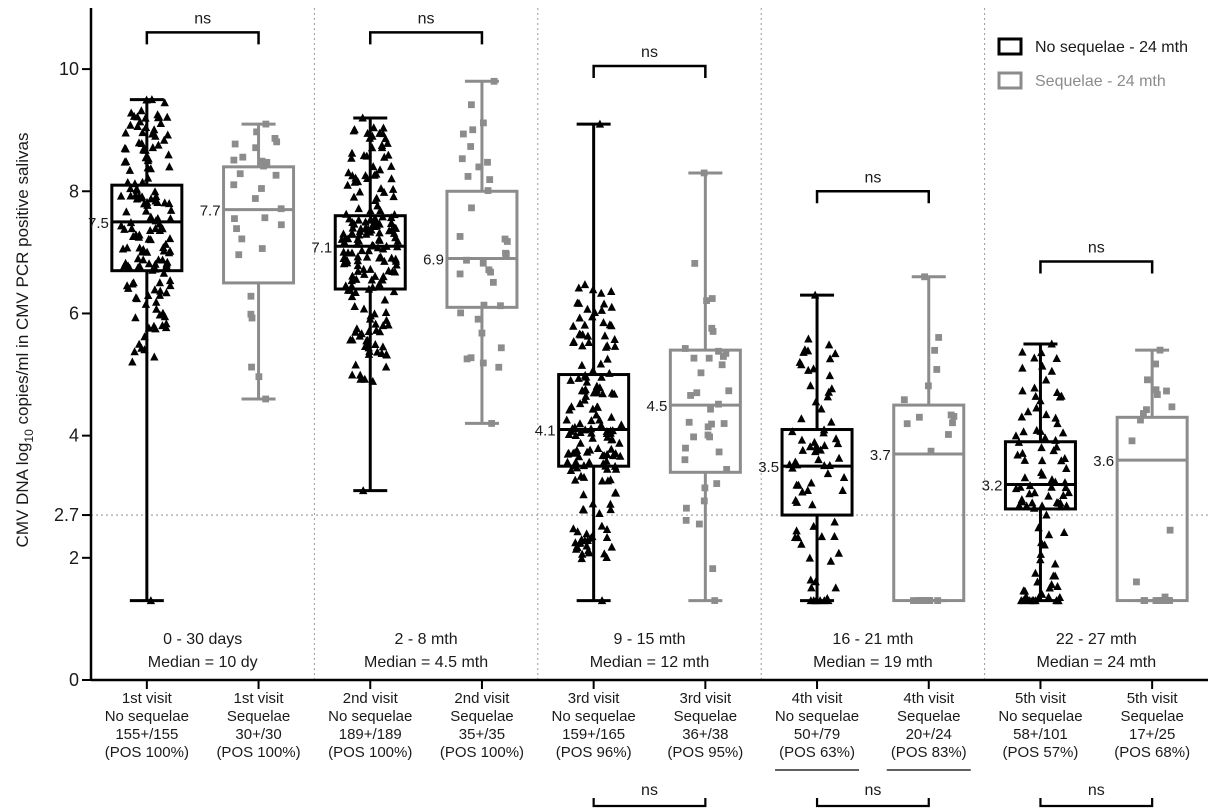  I want to click on legend: No sequelae - 24 mth Sequelae - 24 mth, so click(1092, 63).